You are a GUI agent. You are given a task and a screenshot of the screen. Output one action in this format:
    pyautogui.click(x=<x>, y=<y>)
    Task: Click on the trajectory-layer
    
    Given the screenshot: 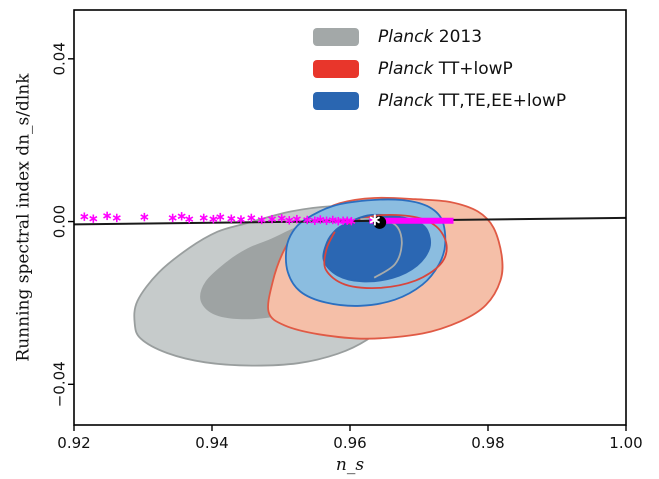 What is the action you would take?
    pyautogui.click(x=350, y=218)
    